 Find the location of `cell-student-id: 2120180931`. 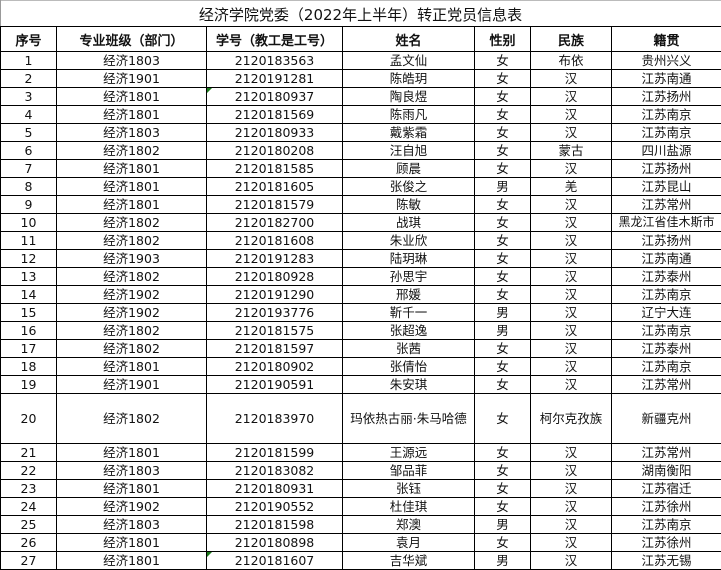

cell-student-id: 2120180931 is located at coordinates (274, 488).